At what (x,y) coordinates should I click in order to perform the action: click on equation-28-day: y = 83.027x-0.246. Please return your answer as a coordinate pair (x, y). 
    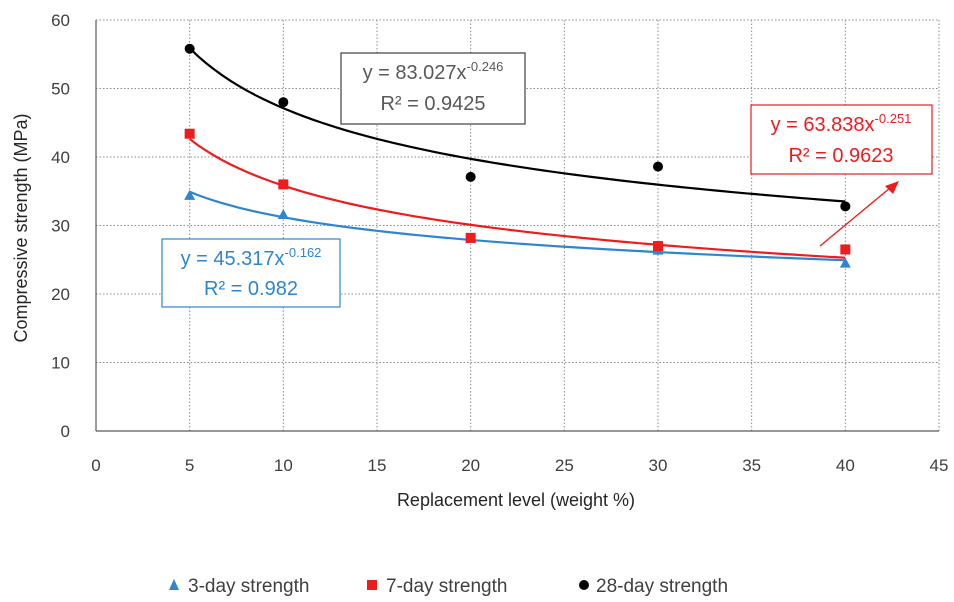
    Looking at the image, I should click on (433, 71).